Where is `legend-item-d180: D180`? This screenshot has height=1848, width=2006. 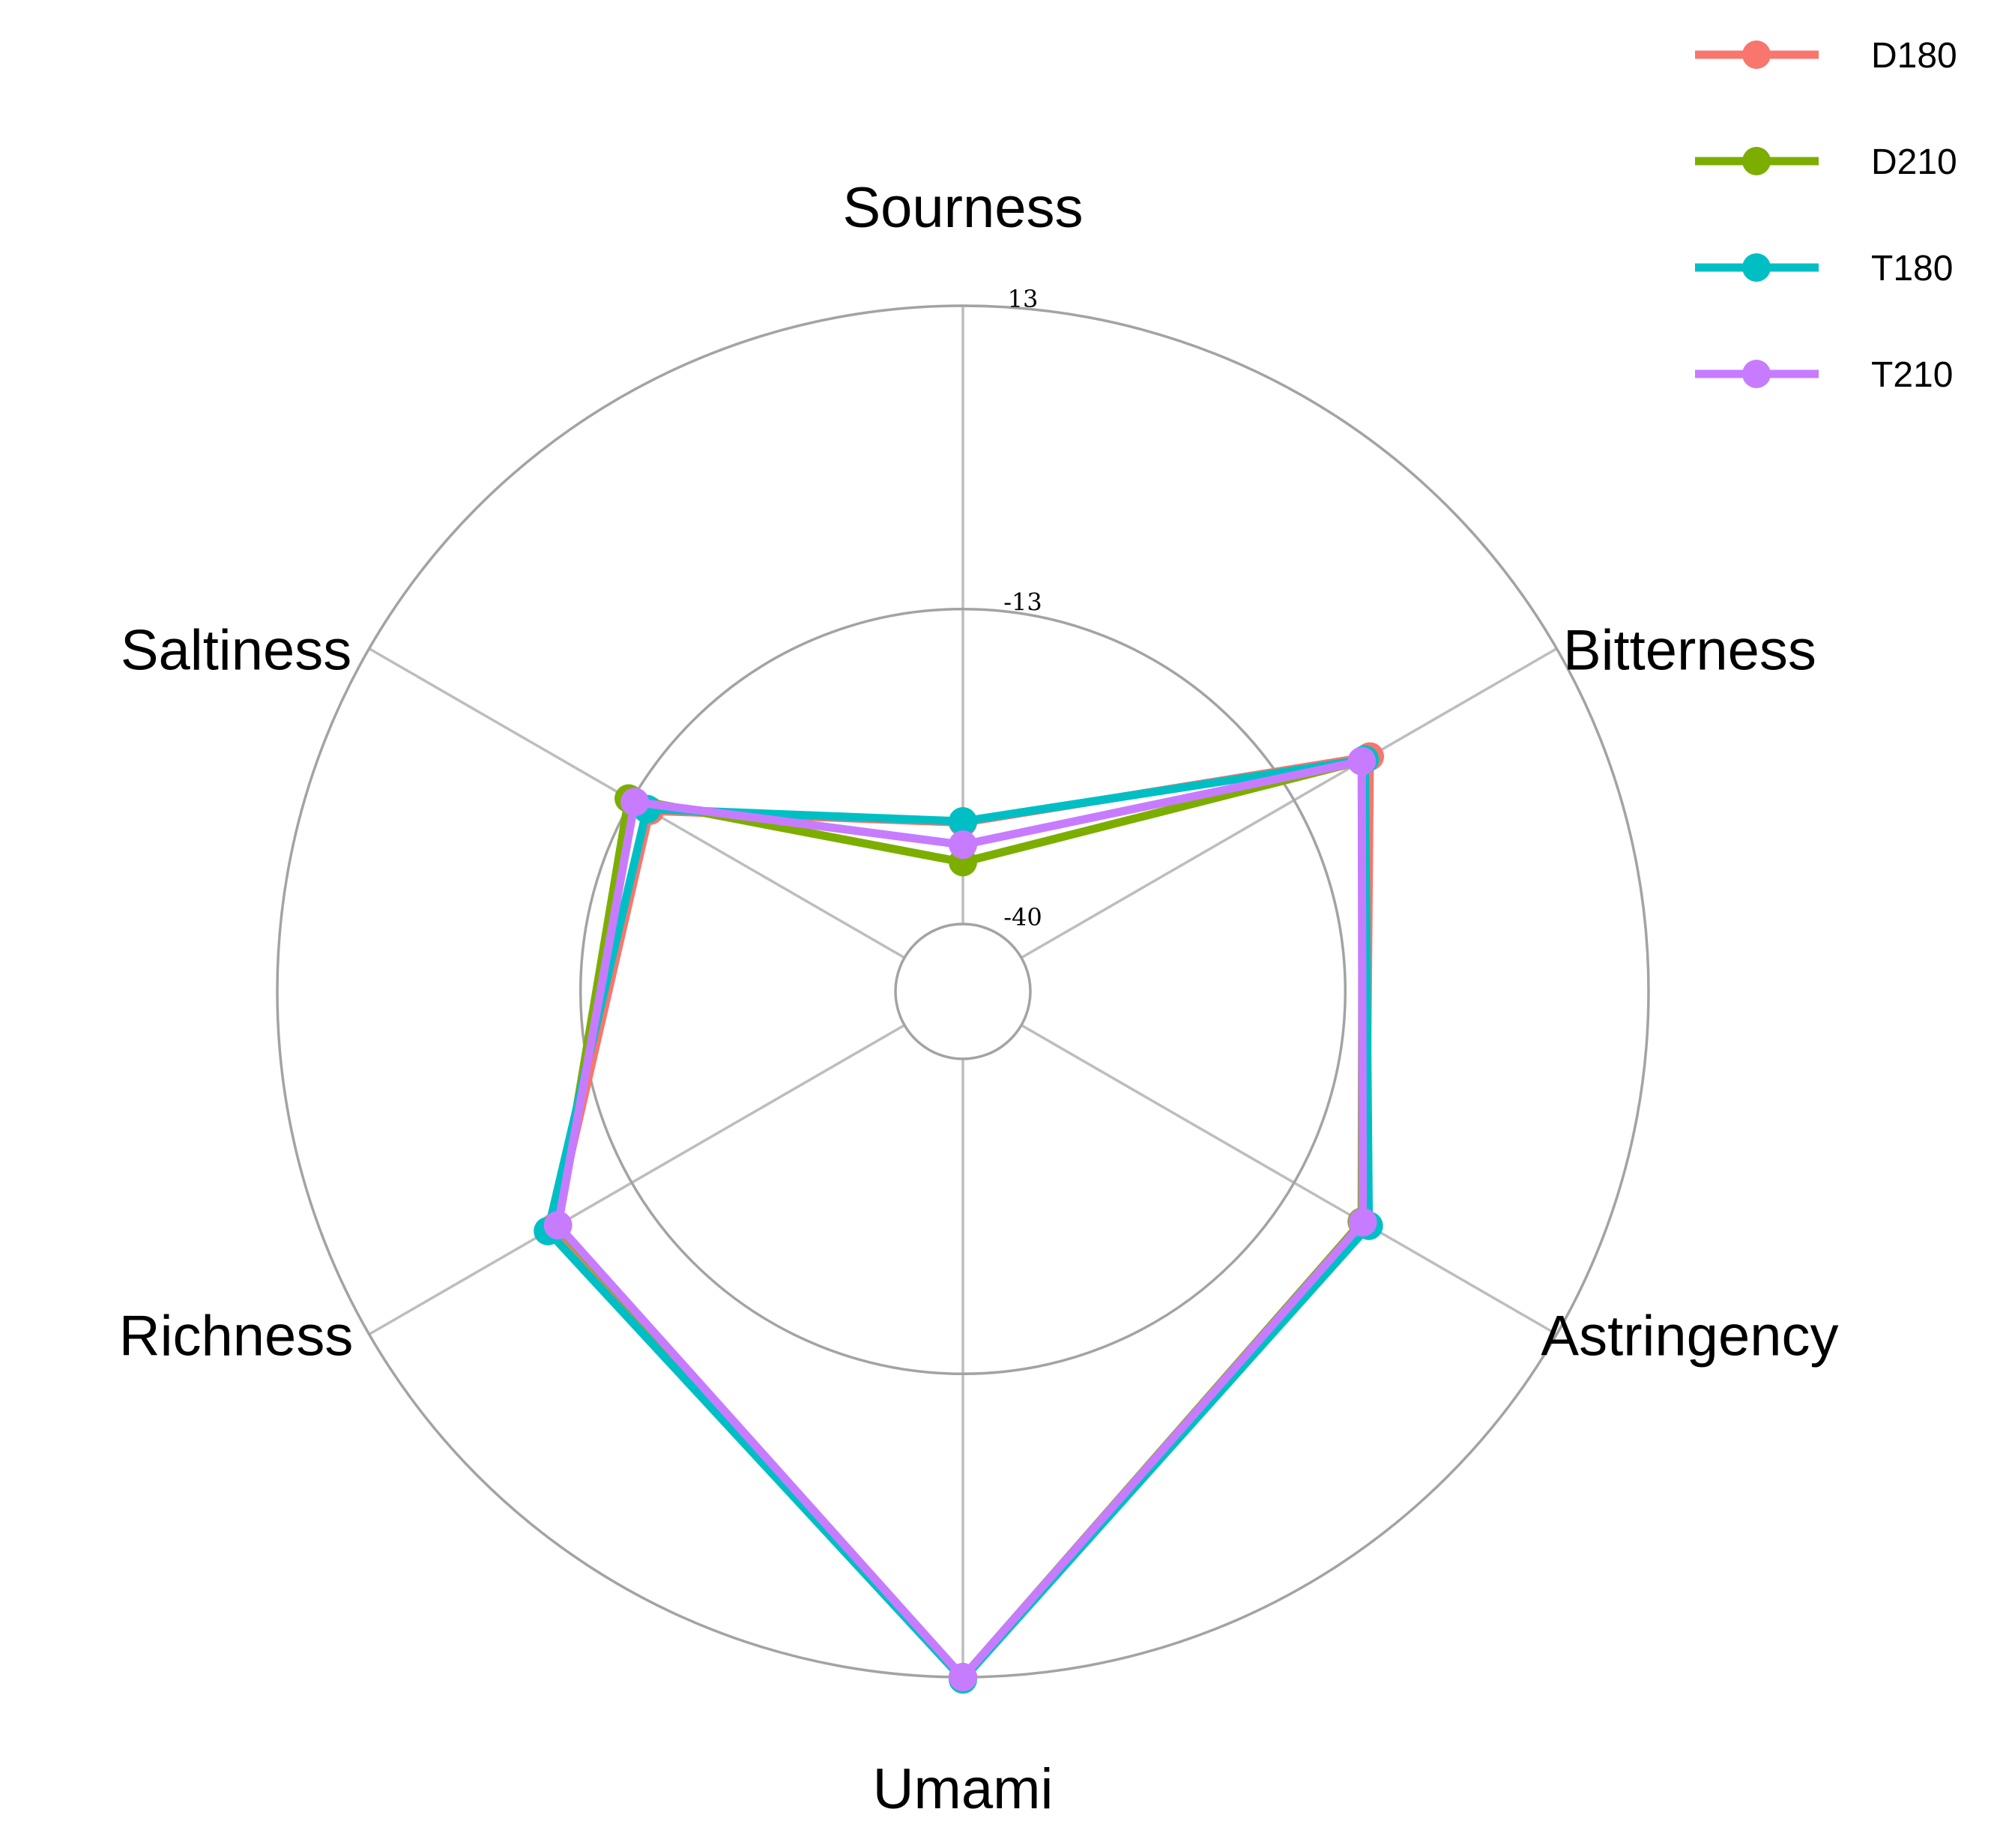
legend-item-d180: D180 is located at coordinates (1826, 56).